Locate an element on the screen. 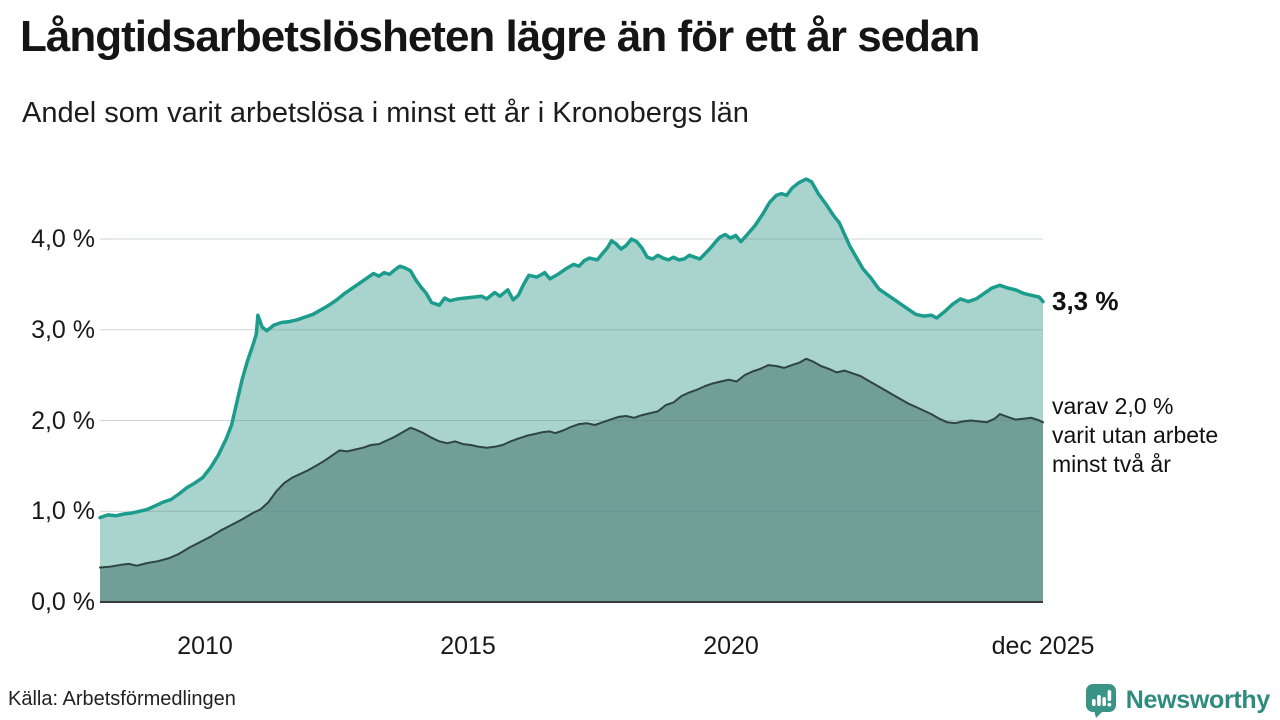 This screenshot has height=720, width=1280. x-axis-label: dec 2025 is located at coordinates (1043, 646).